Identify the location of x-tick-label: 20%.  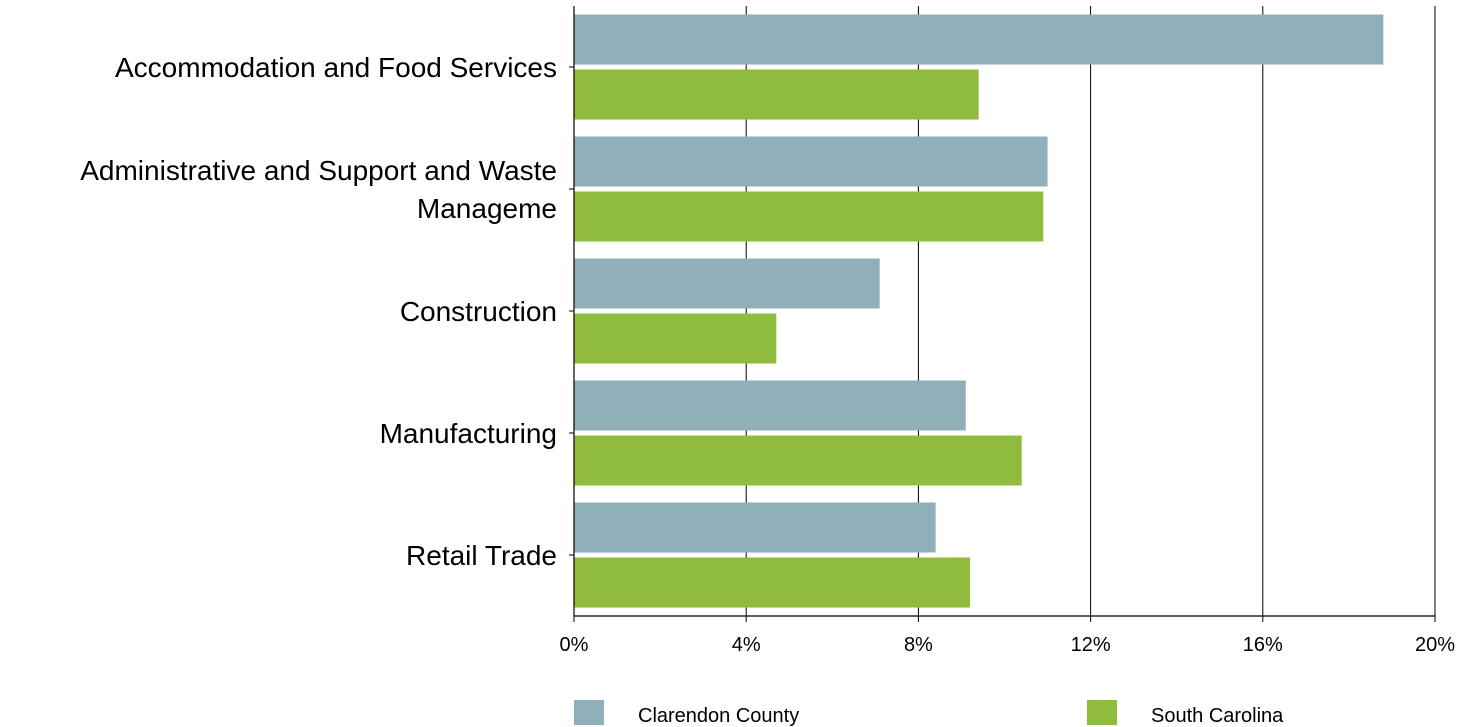
(1435, 645).